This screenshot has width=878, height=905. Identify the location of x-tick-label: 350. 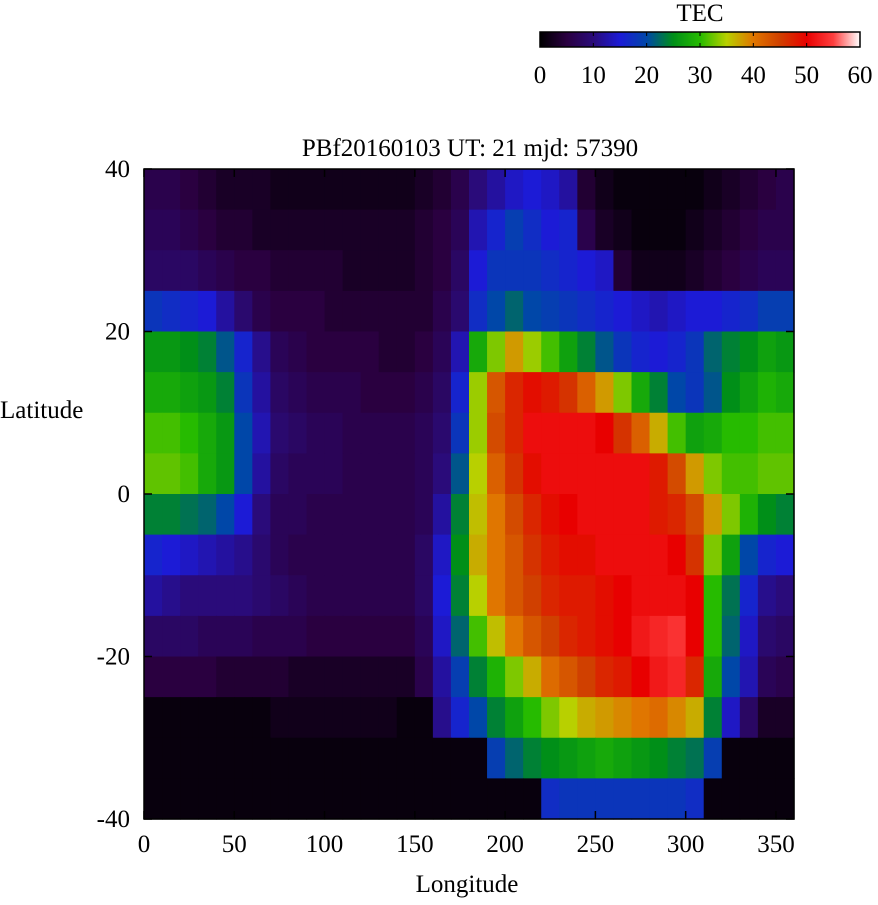
(776, 844).